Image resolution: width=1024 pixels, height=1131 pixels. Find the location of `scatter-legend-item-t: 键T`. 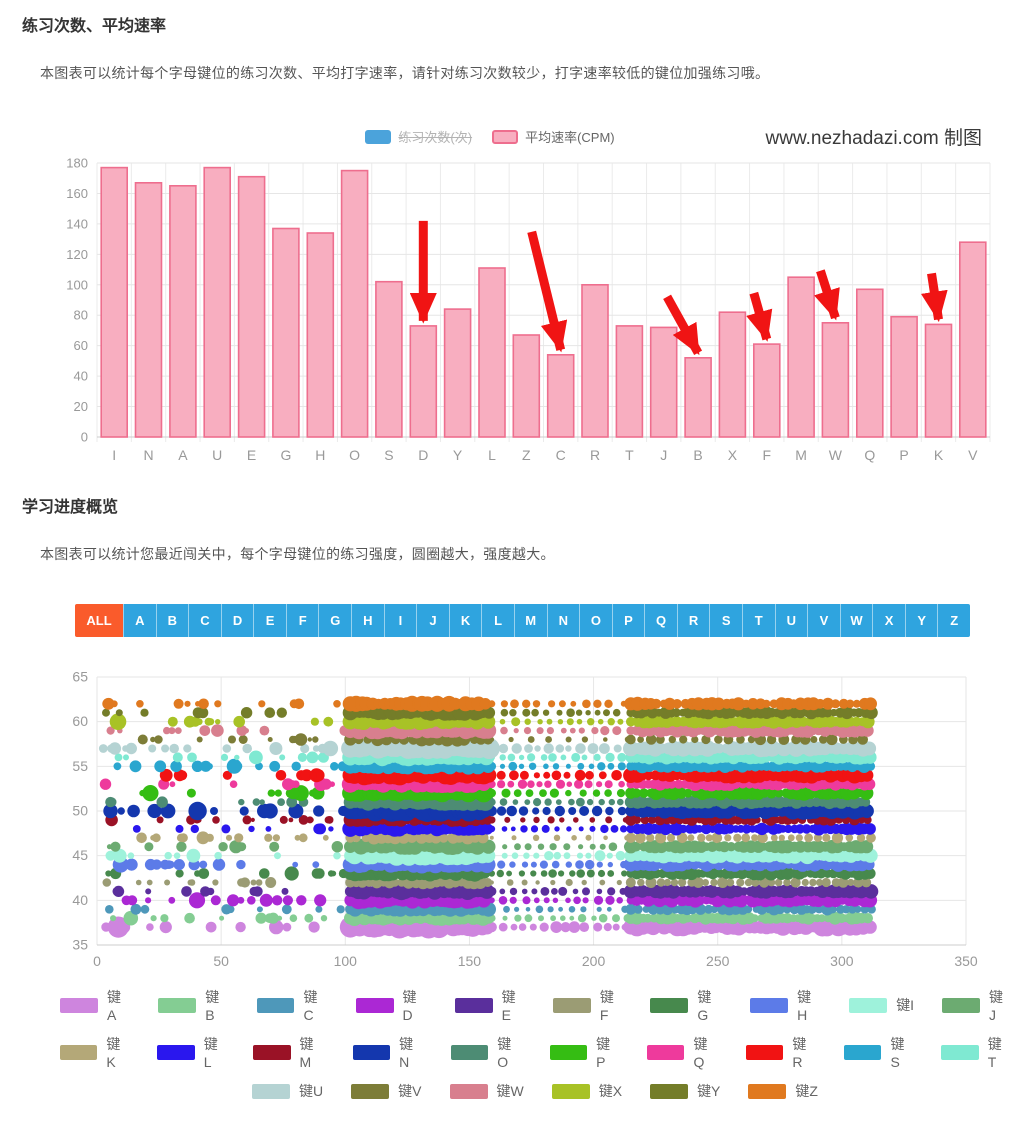

scatter-legend-item-t: 键T is located at coordinates (975, 1052).